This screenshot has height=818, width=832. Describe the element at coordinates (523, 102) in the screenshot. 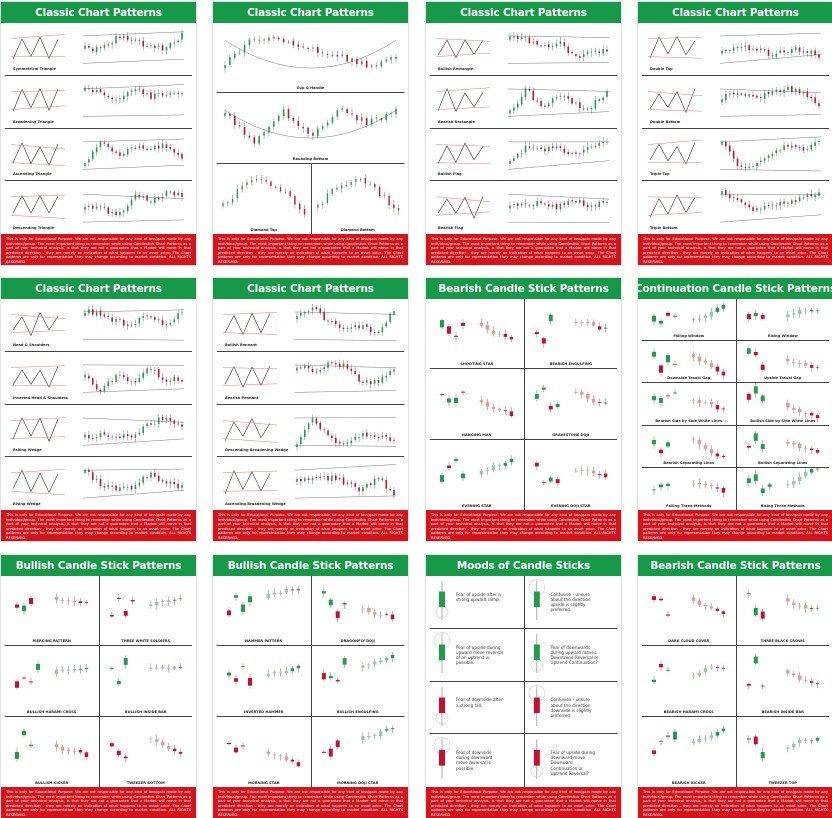

I see `pattern-panel: Bearish Rectangle` at that location.